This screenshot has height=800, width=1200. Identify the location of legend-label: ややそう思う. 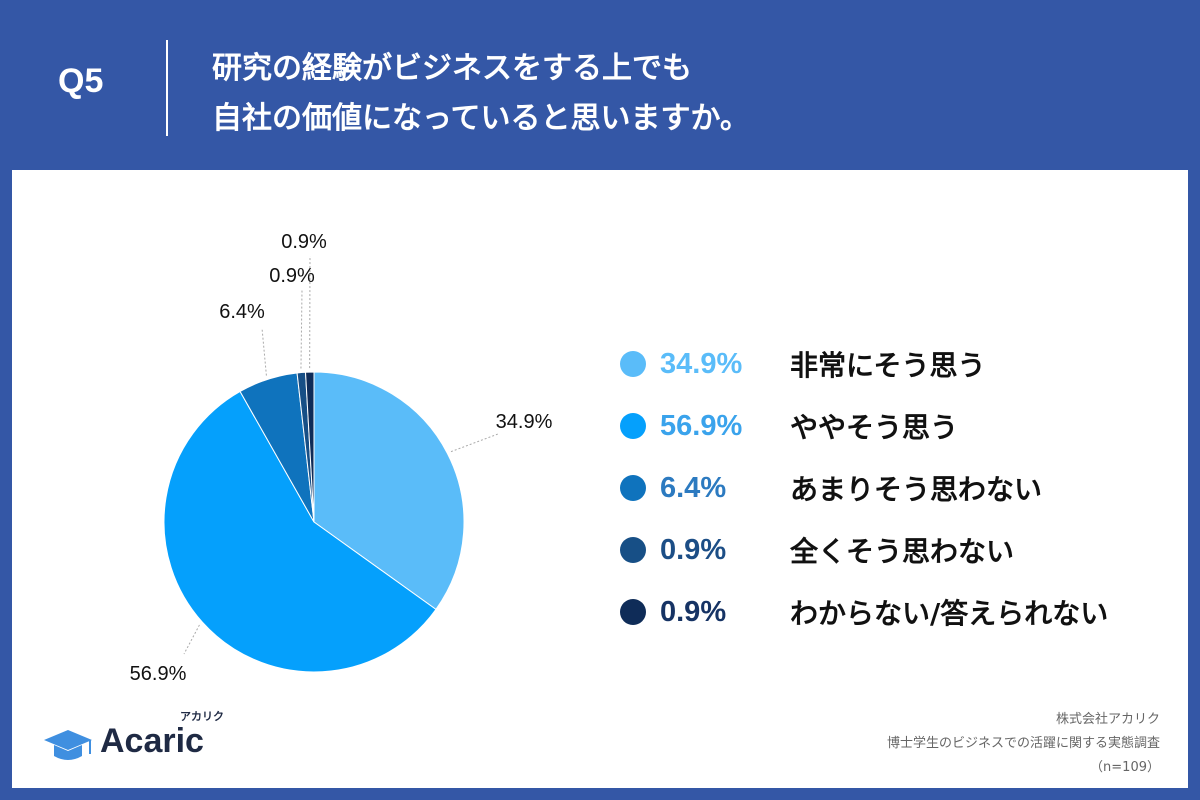
(874, 427).